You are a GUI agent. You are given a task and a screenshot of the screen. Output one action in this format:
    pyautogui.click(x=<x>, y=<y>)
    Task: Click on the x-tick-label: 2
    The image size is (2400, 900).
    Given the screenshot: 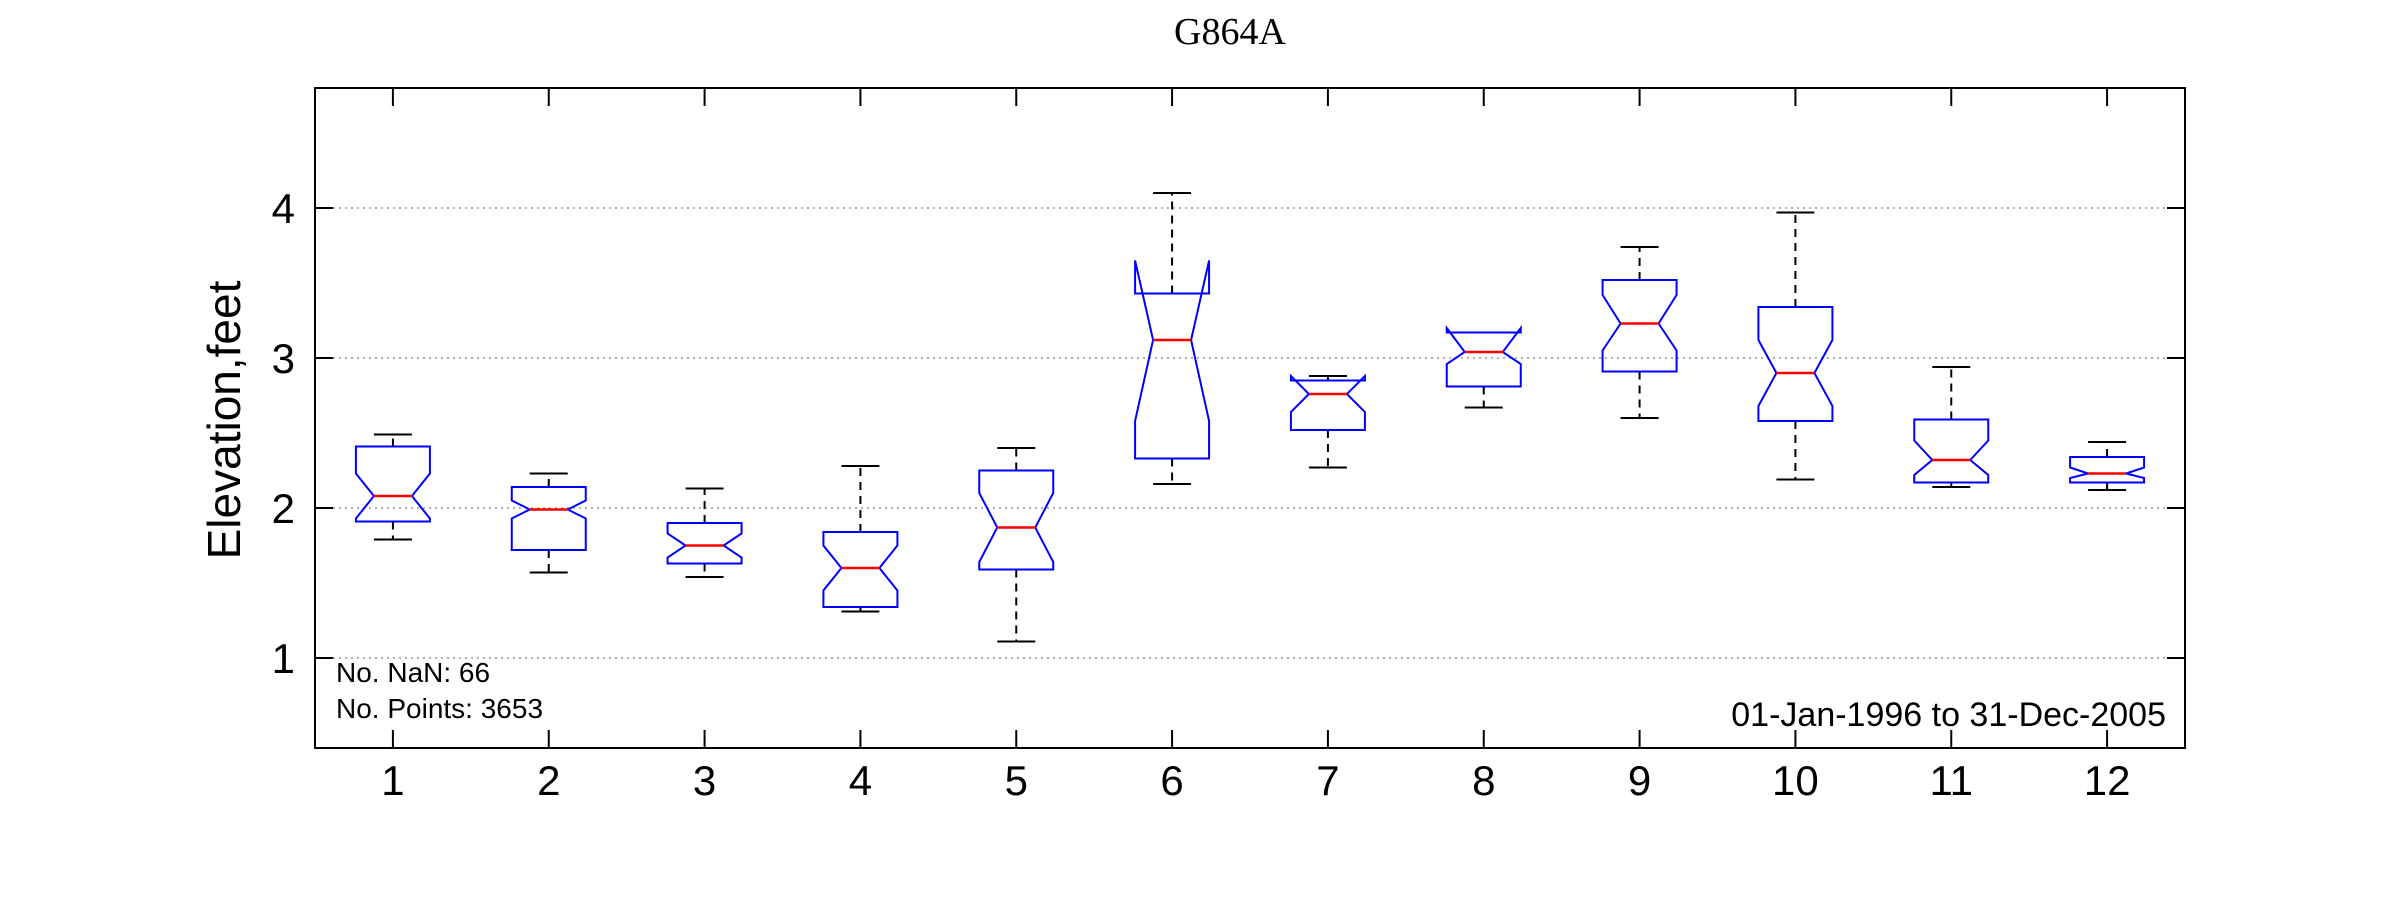 What is the action you would take?
    pyautogui.click(x=548, y=780)
    